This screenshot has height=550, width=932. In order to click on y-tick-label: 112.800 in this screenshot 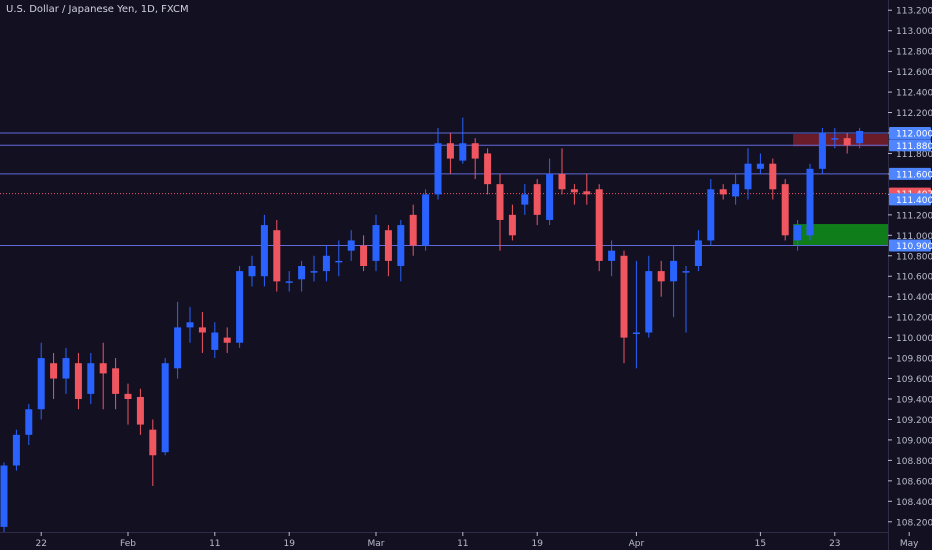, I will do `click(914, 53)`.